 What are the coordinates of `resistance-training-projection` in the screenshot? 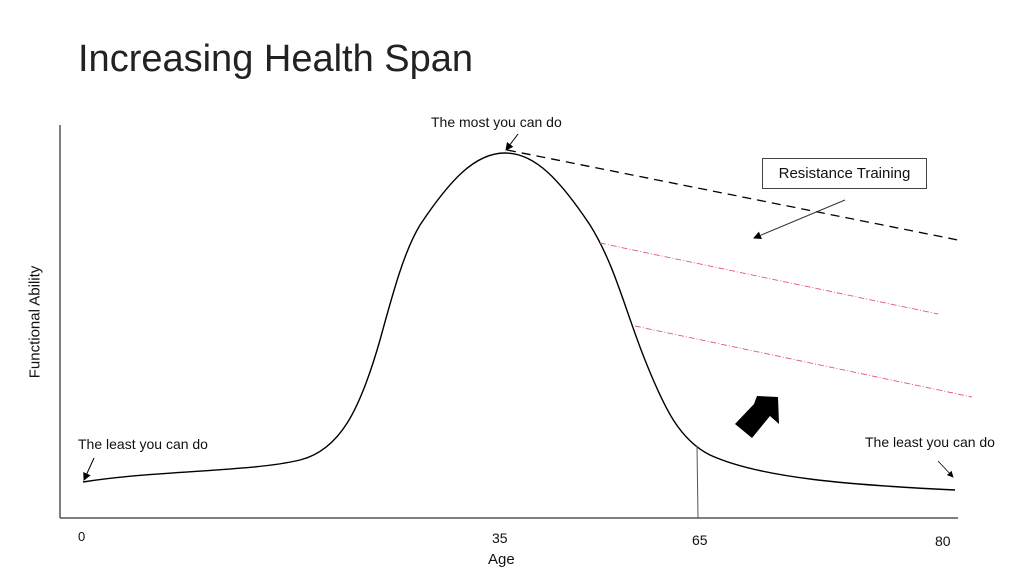 It's located at (732, 195).